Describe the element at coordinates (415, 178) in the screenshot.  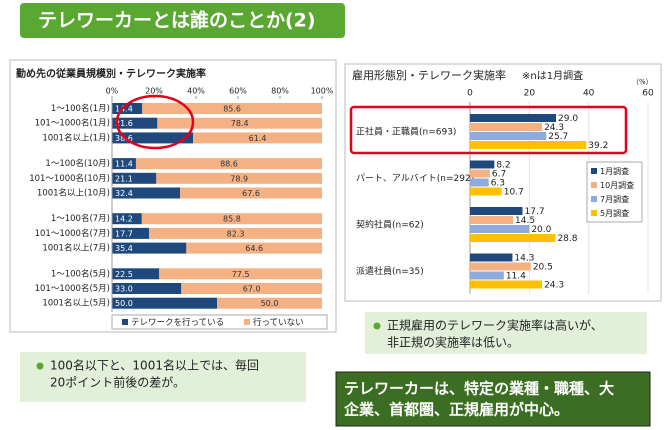
I see `category-label: パート、アルバイト(n=292)` at that location.